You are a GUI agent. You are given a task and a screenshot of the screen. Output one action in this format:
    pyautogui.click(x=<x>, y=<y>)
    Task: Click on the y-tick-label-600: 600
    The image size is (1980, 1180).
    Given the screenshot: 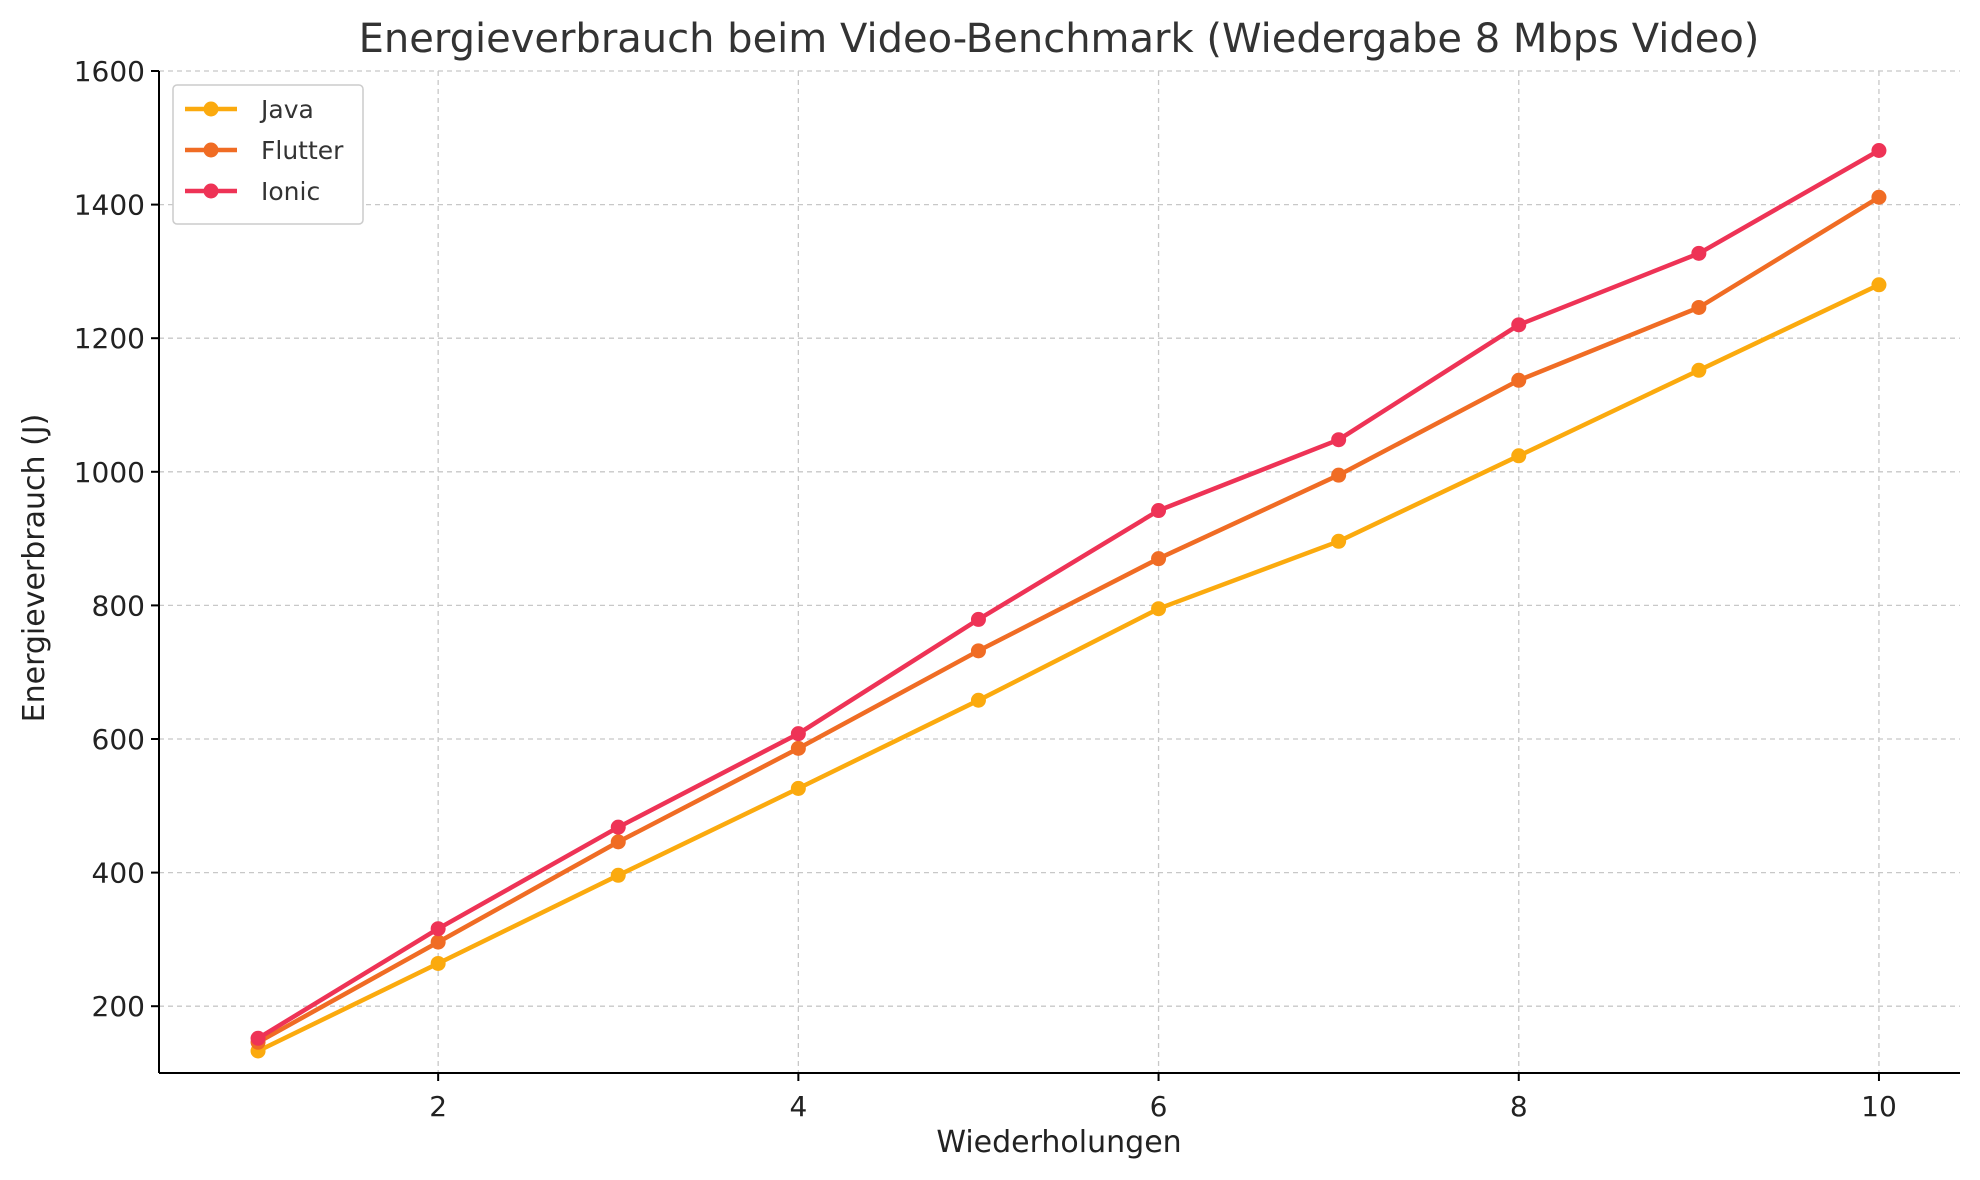 What is the action you would take?
    pyautogui.click(x=118, y=739)
    